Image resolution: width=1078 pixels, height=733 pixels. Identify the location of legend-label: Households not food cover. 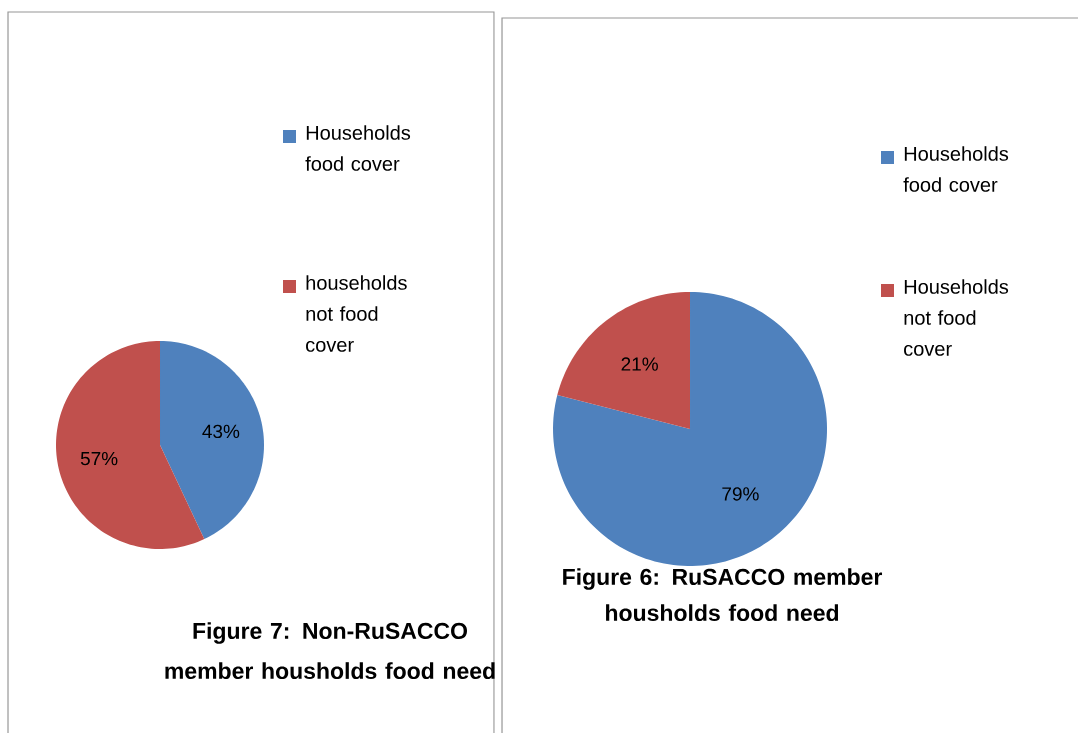
(956, 317).